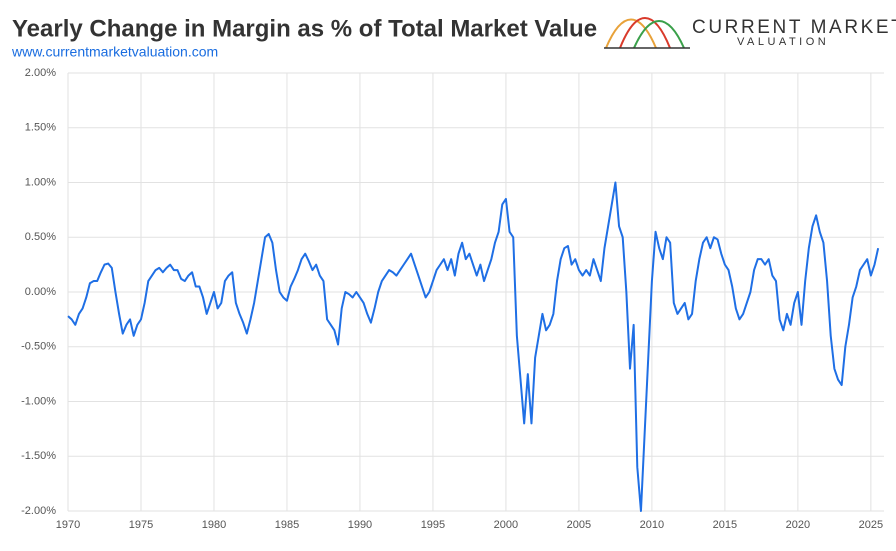 The height and width of the screenshot is (551, 896). I want to click on logo-subtext: VALUATION, so click(783, 42).